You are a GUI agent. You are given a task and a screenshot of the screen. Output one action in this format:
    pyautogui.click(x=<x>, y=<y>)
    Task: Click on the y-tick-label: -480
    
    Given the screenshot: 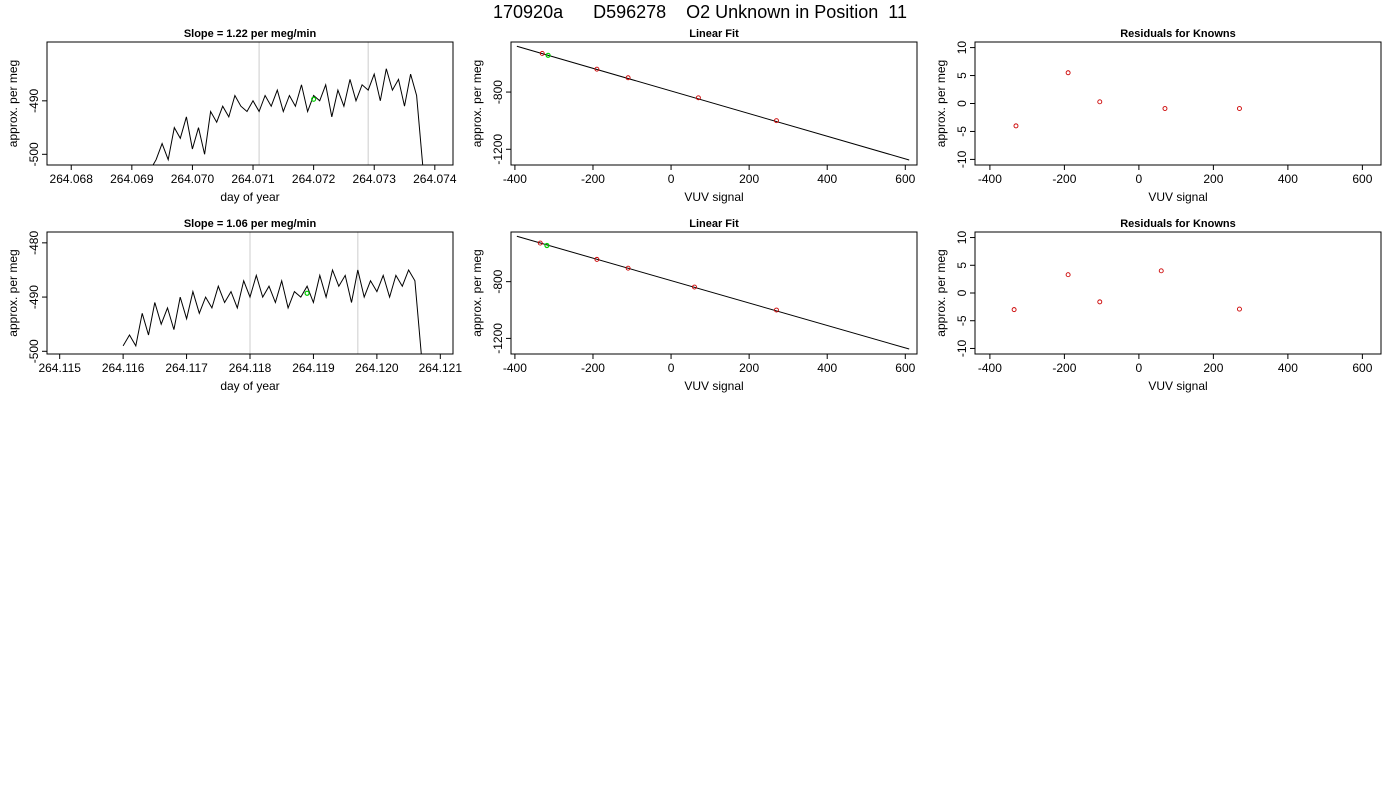 What is the action you would take?
    pyautogui.click(x=34, y=243)
    